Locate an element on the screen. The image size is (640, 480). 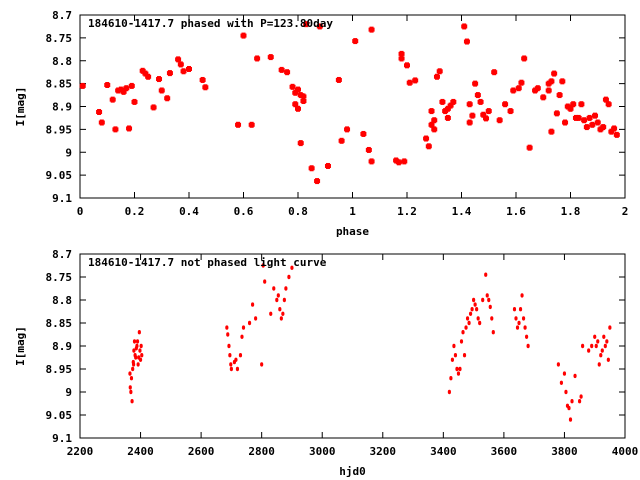
y-tick-label: 8.95 is located at coordinates (59, 369).